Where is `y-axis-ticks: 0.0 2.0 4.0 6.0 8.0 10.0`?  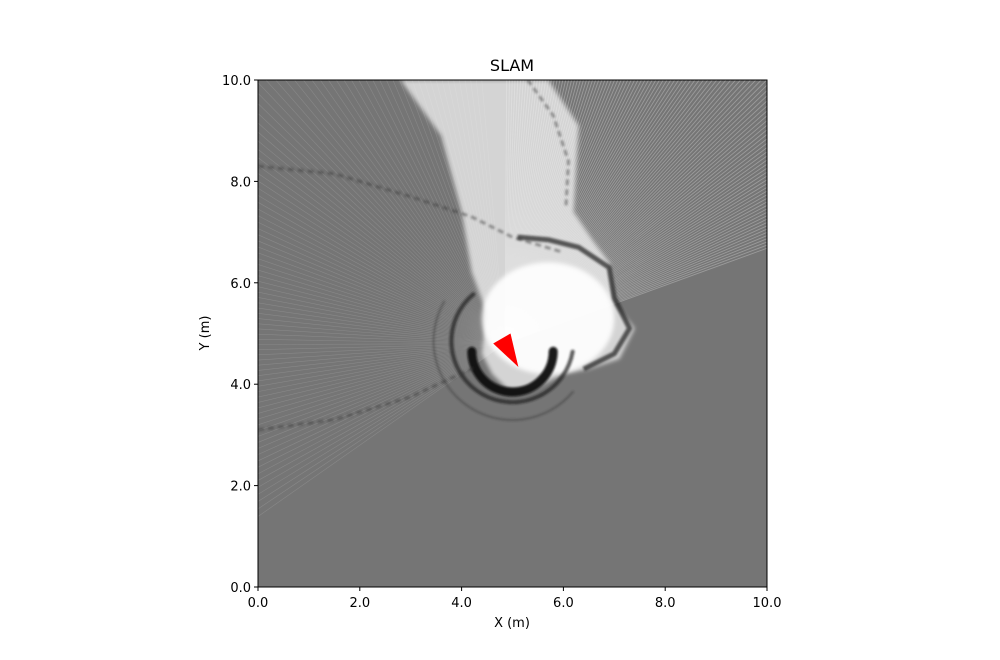
y-axis-ticks: 0.0 2.0 4.0 6.0 8.0 10.0 is located at coordinates (240, 335).